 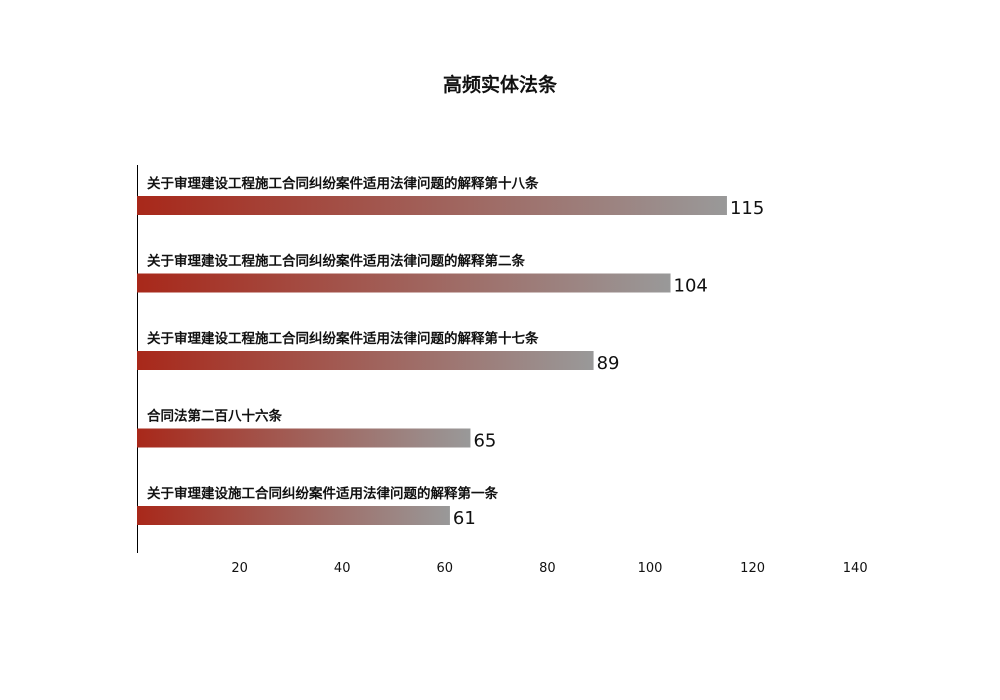 I want to click on bar-value-label: 104, so click(x=691, y=286).